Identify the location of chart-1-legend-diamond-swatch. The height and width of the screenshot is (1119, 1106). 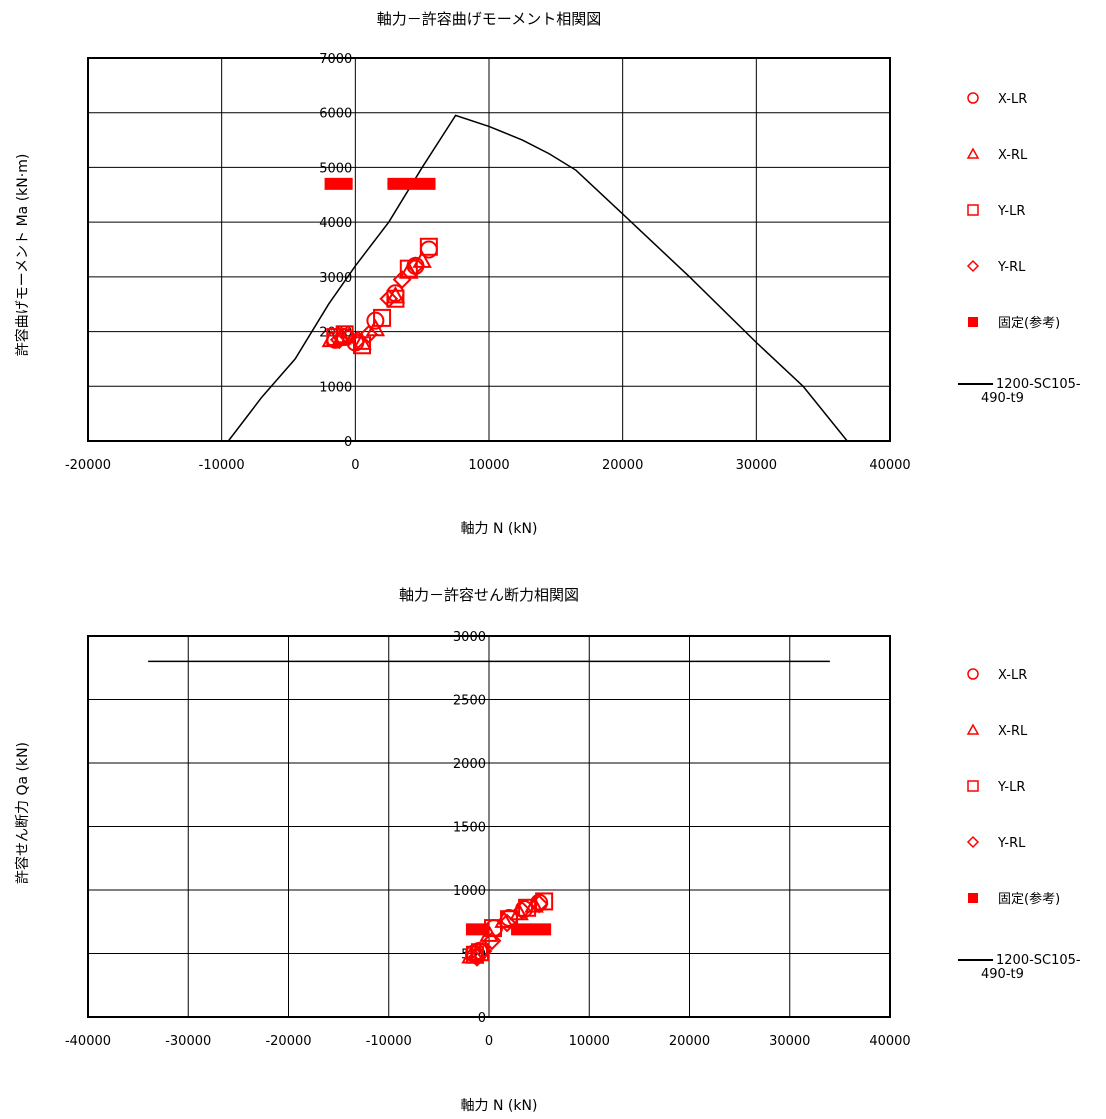
(973, 266).